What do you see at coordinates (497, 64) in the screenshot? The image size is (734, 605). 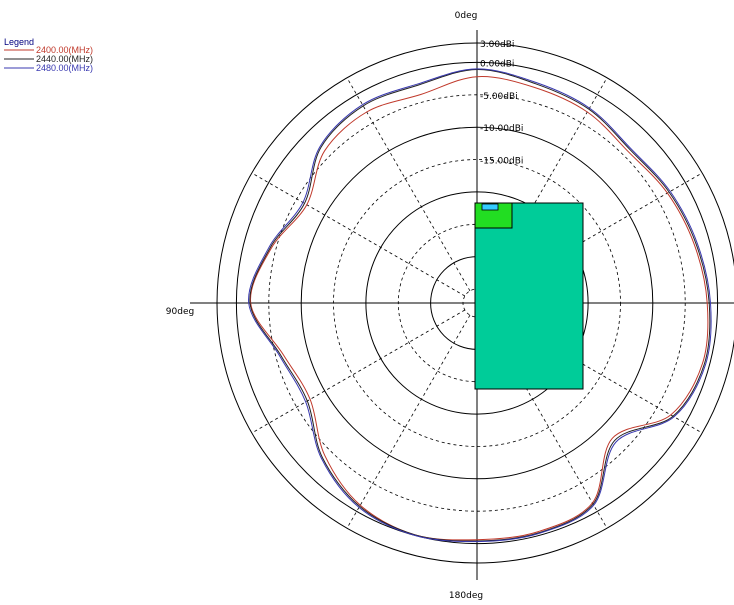 I see `radial-tick-label: 0.00dBi` at bounding box center [497, 64].